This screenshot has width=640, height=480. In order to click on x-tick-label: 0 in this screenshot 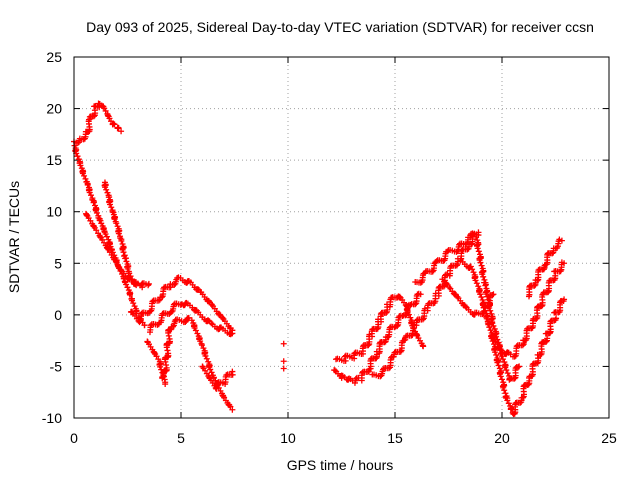, I will do `click(74, 438)`.